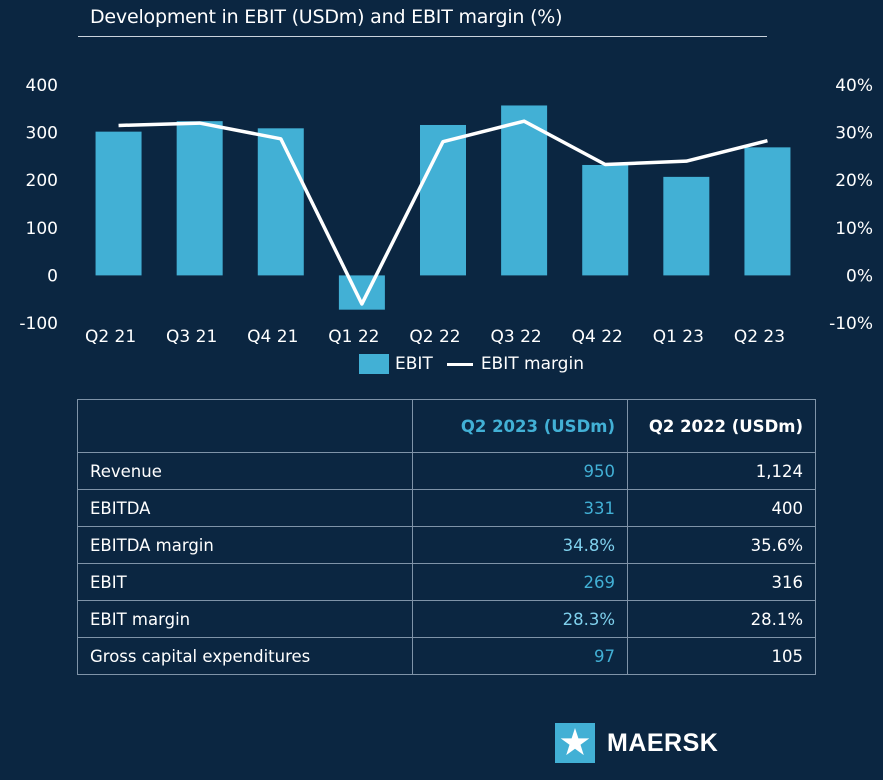 The width and height of the screenshot is (883, 780). I want to click on maersk-logo: MAERSK, so click(636, 743).